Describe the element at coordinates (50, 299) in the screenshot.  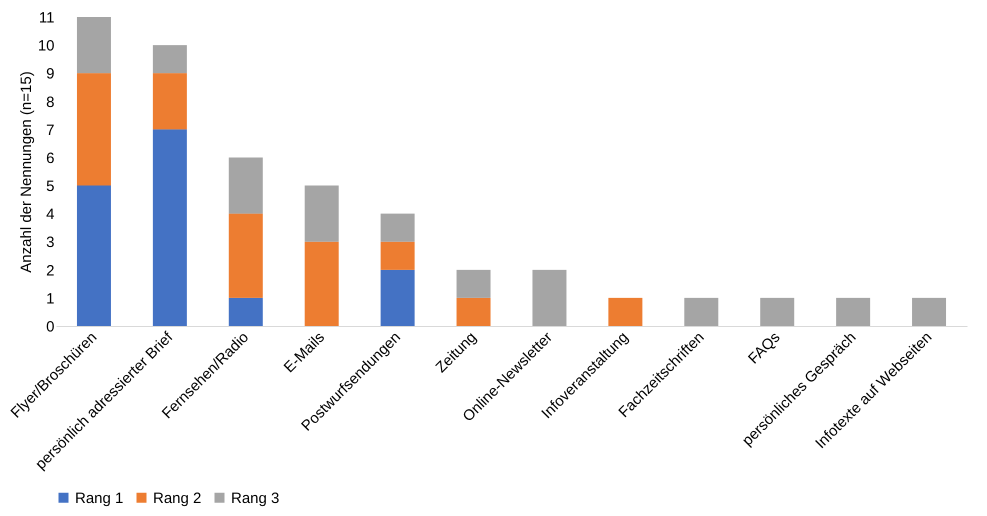
I see `y-tick-label: 1` at that location.